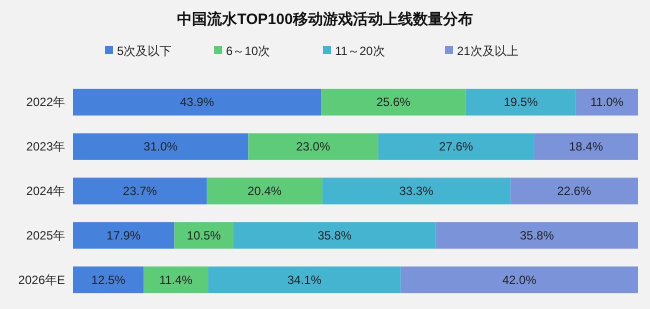 The height and width of the screenshot is (309, 650). What do you see at coordinates (144, 51) in the screenshot?
I see `legend-label: 5次及以下` at bounding box center [144, 51].